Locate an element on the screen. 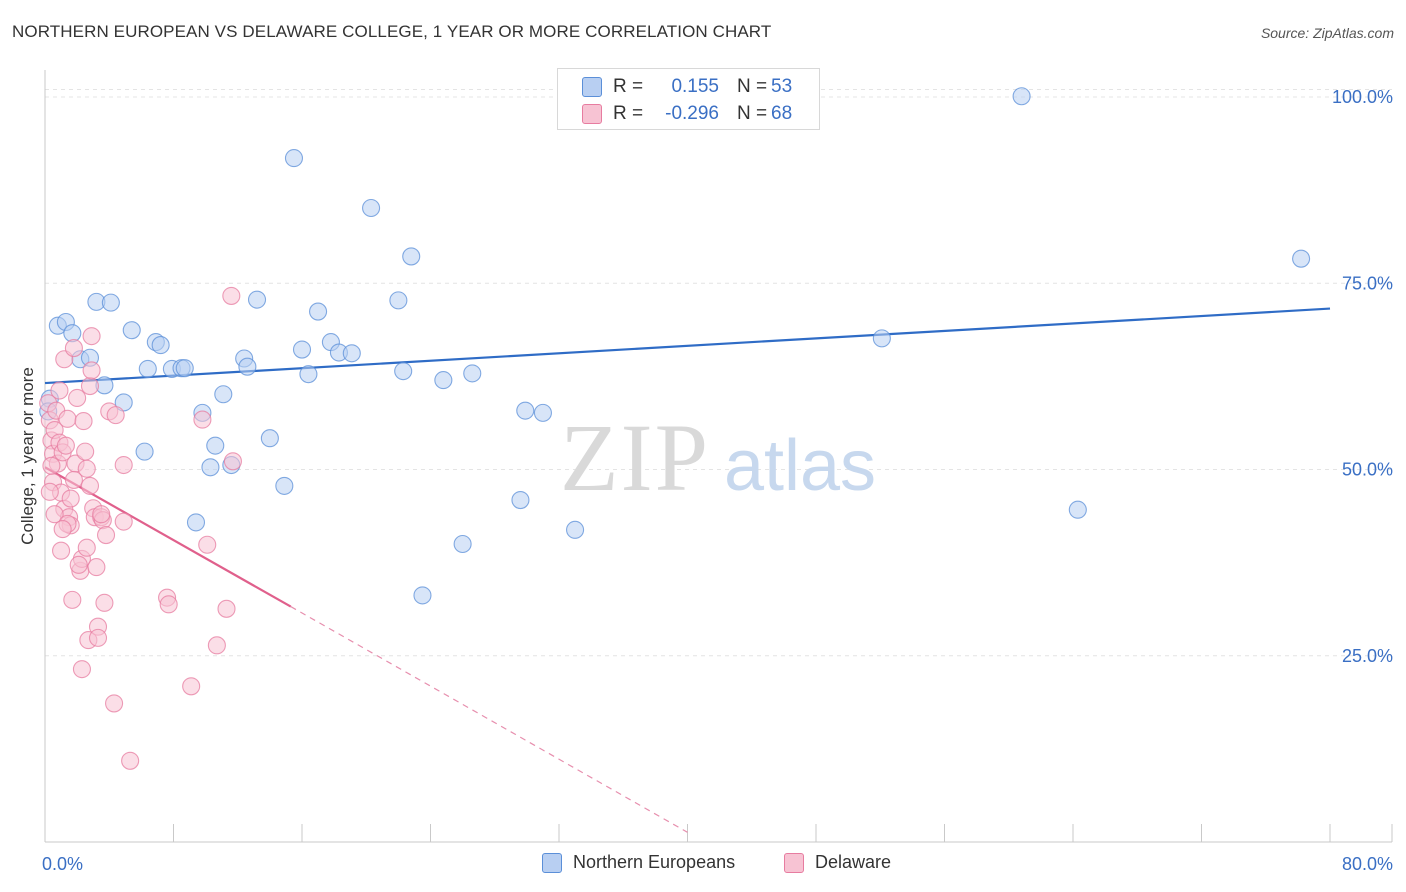 Image resolution: width=1406 pixels, height=892 pixels. n-value: 68 is located at coordinates (782, 113).